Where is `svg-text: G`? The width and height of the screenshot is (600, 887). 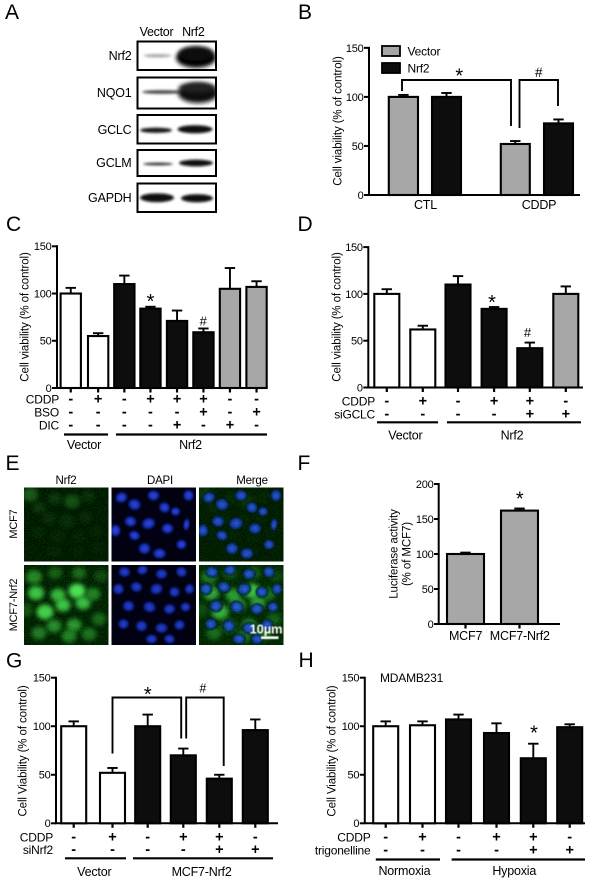
svg-text: G is located at coordinates (14, 661).